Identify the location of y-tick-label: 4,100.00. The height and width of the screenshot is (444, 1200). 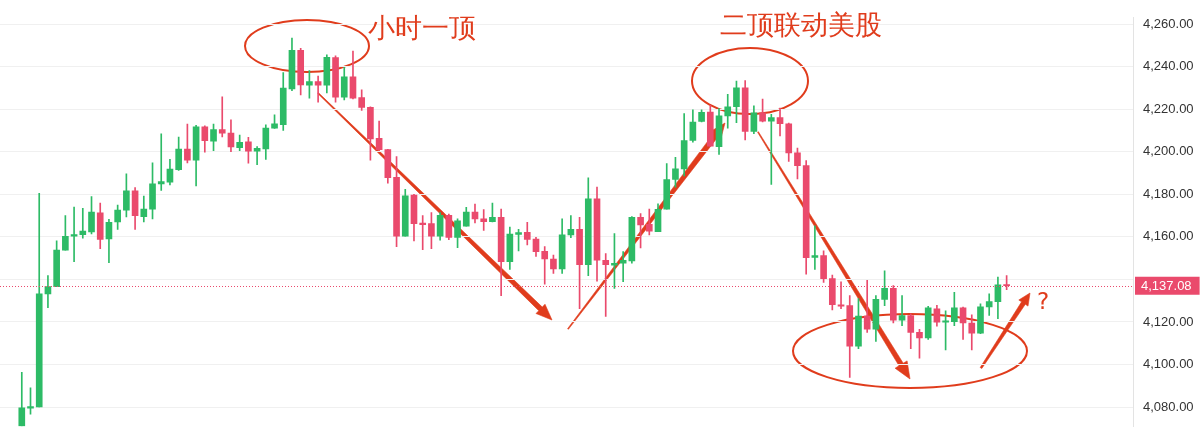
(1168, 364).